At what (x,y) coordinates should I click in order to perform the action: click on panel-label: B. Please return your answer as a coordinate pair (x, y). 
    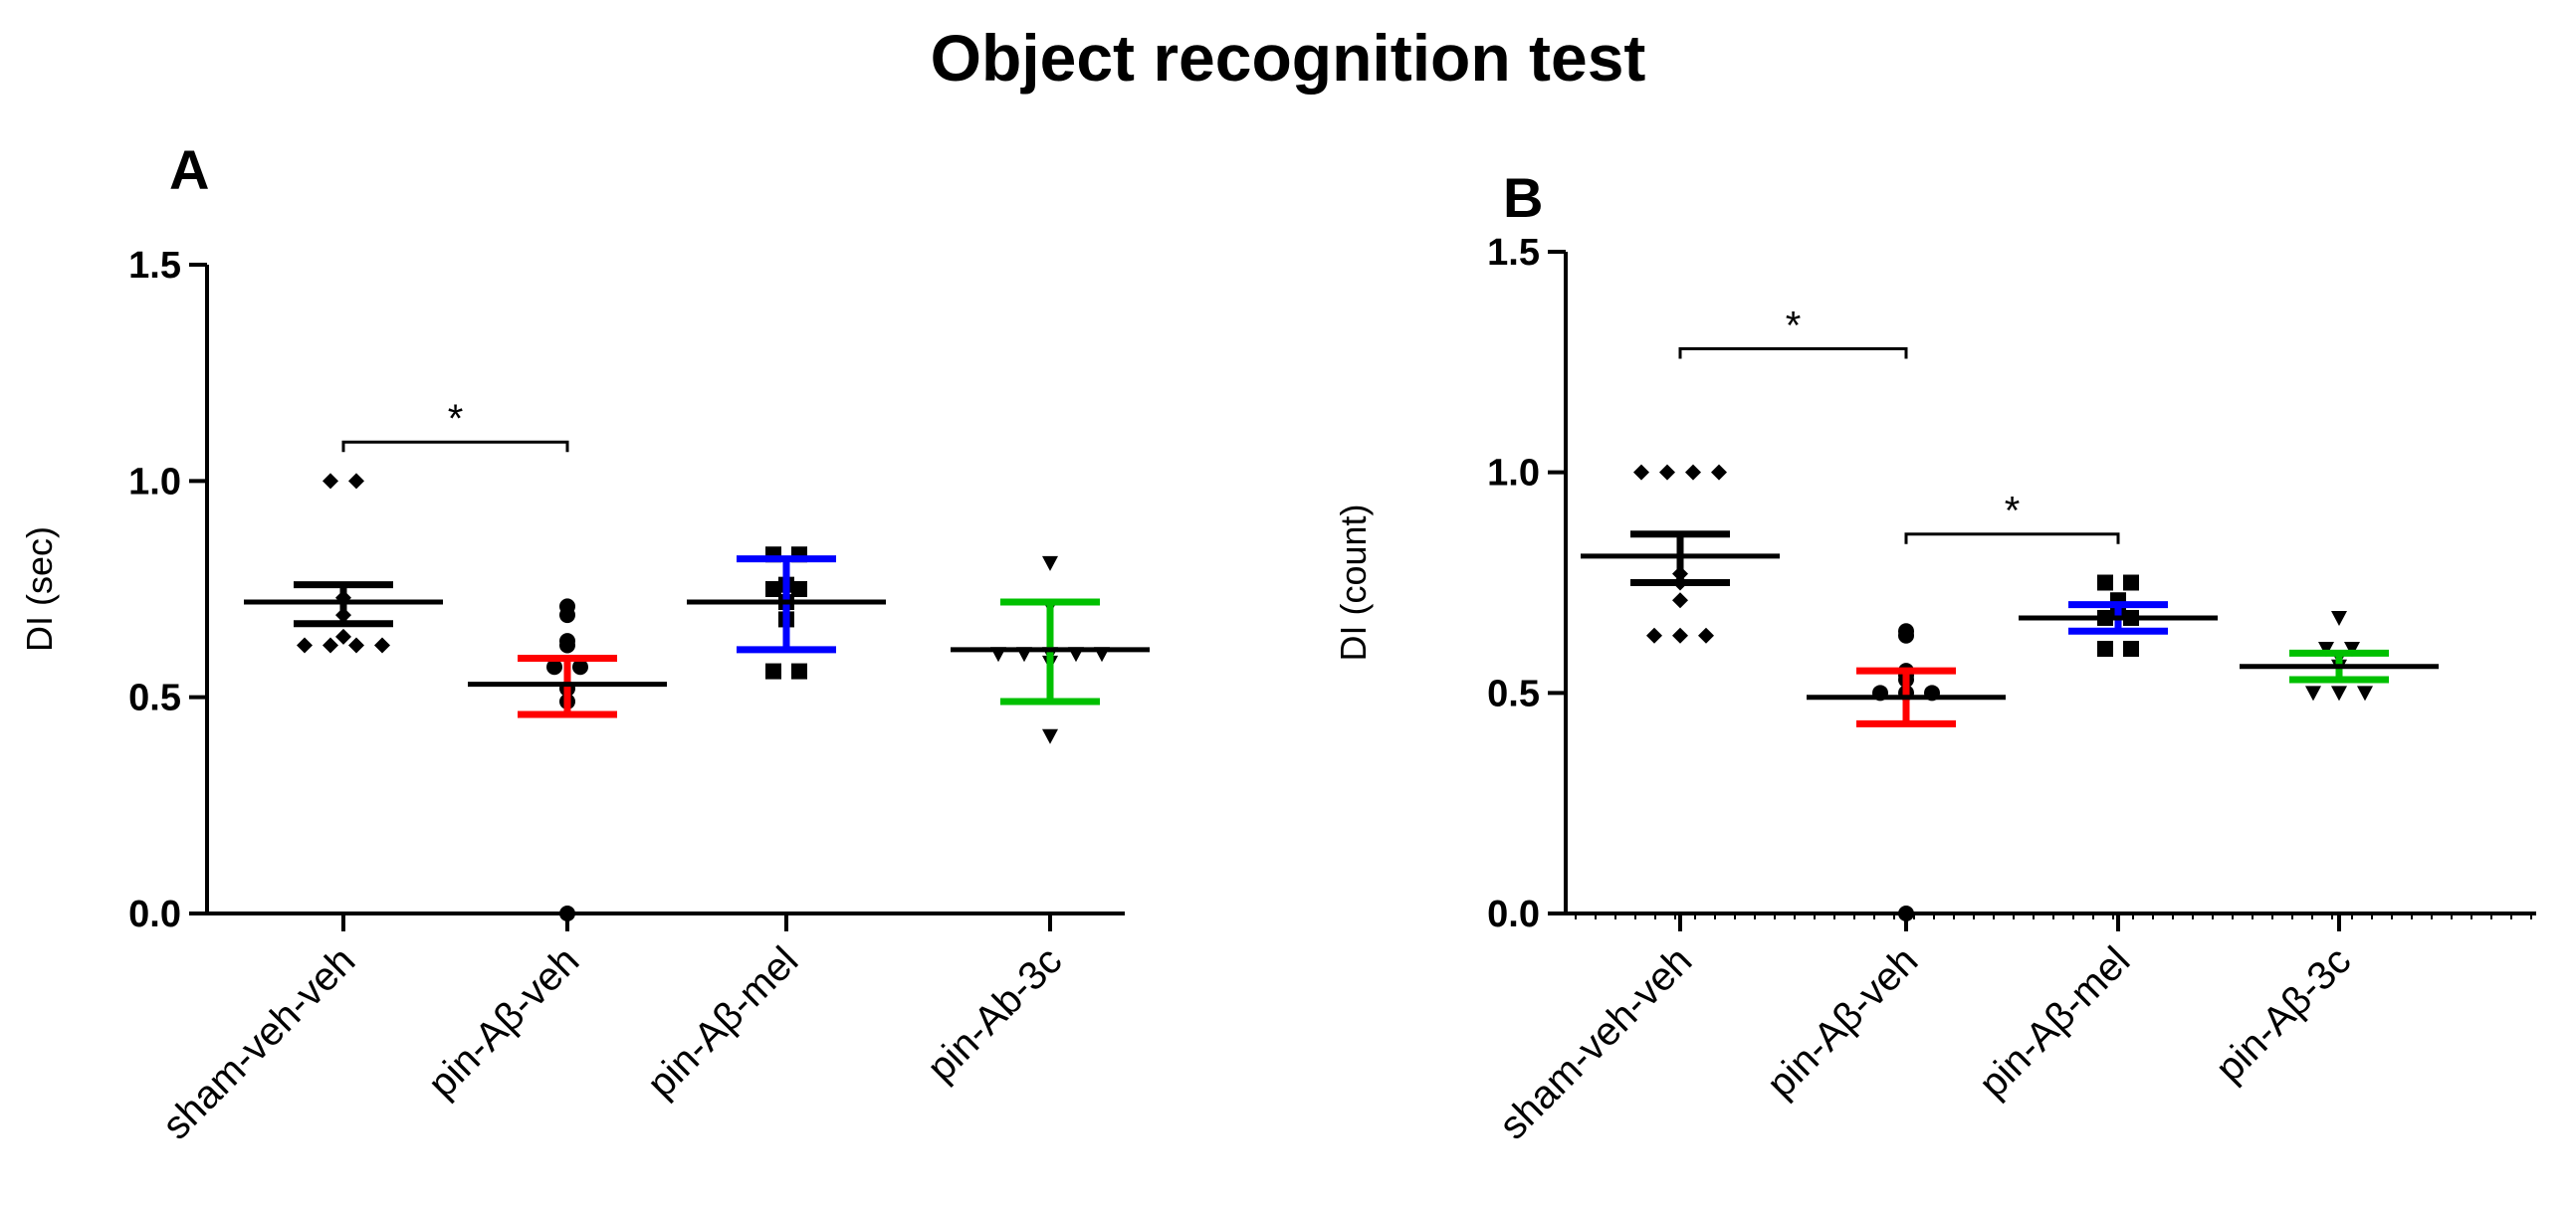
    Looking at the image, I should click on (1523, 197).